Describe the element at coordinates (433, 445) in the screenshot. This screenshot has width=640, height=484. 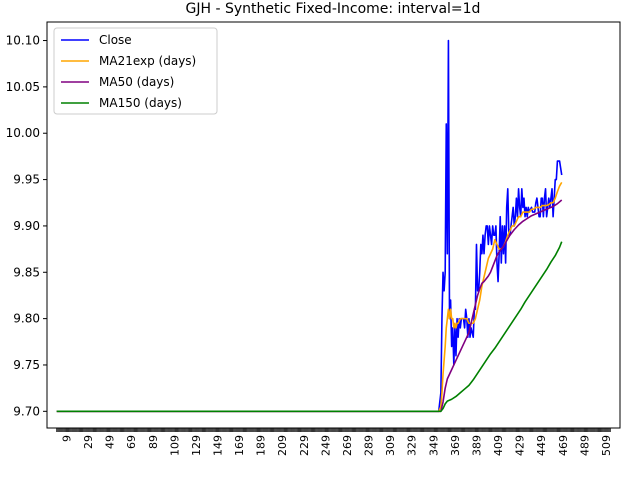
I see `x-tick-label: 349` at that location.